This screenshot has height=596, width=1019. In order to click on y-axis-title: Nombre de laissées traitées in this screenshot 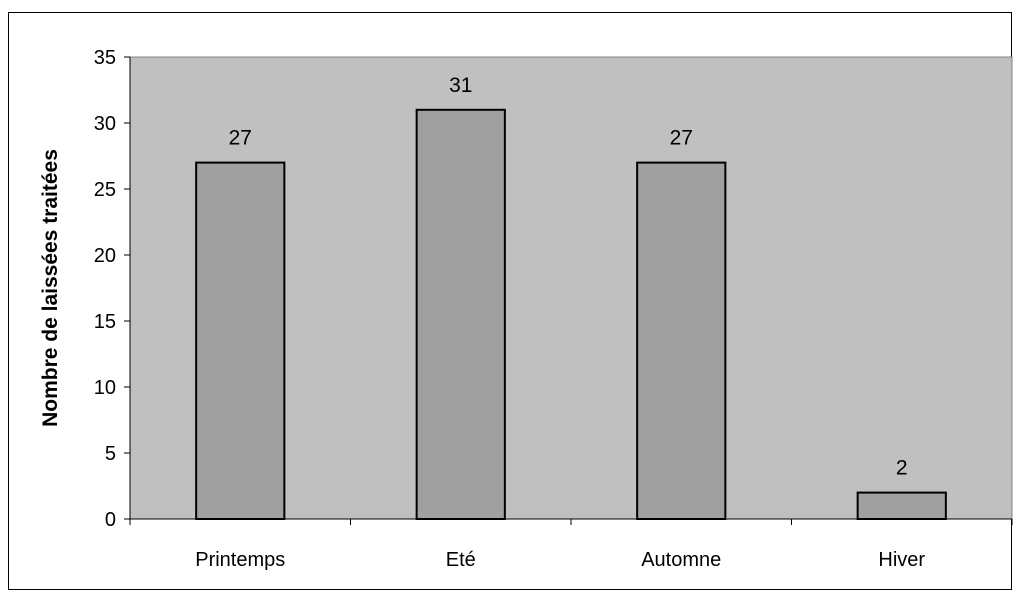, I will do `click(50, 288)`.